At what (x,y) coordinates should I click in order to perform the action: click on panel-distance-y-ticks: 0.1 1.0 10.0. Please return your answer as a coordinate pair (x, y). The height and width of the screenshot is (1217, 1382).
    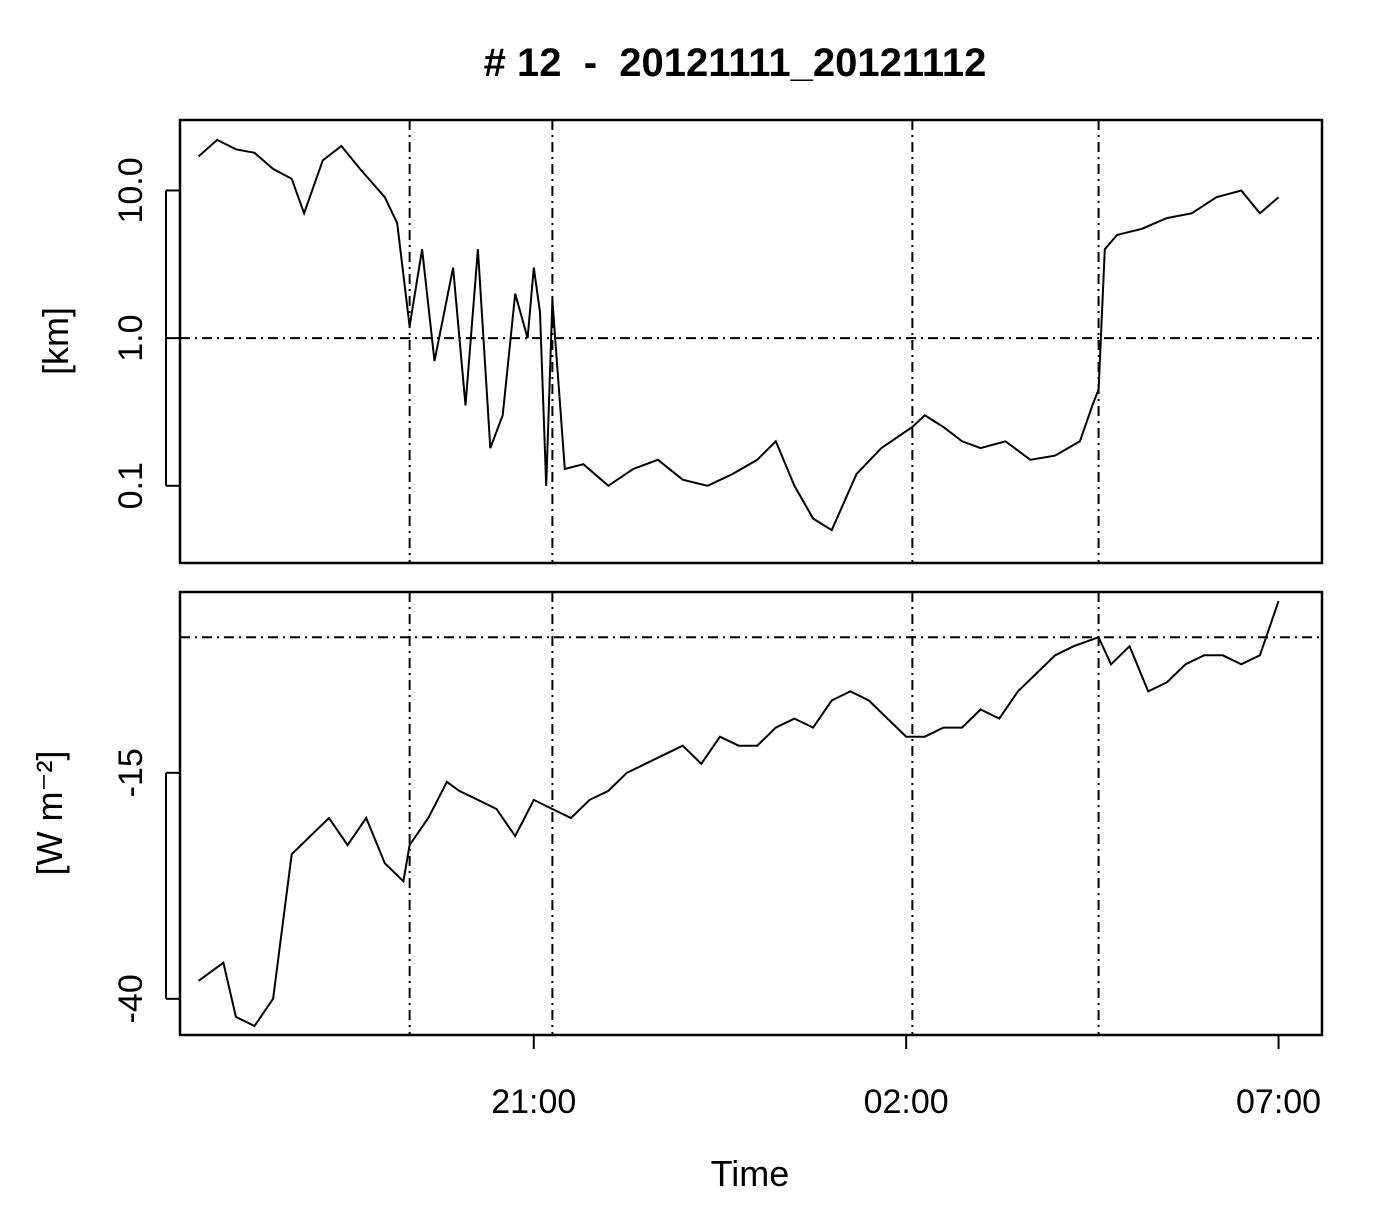
    Looking at the image, I should click on (146, 333).